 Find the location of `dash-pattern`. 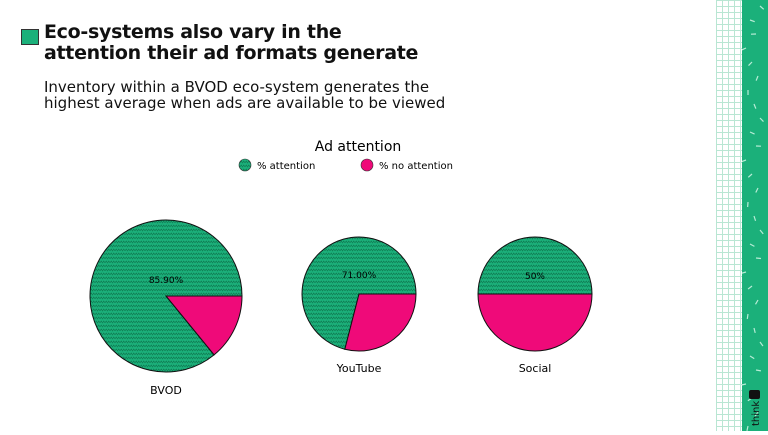

dash-pattern is located at coordinates (755, 215).